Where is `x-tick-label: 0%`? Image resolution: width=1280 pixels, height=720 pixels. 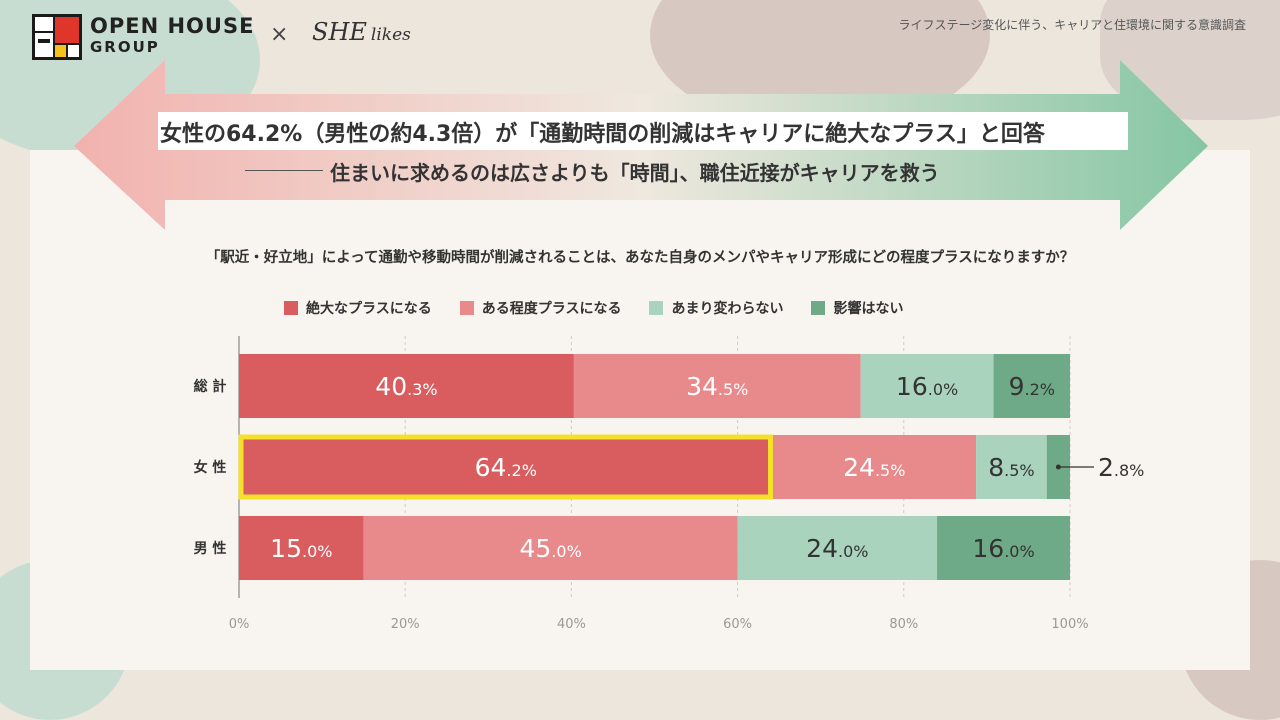
x-tick-label: 0% is located at coordinates (239, 624).